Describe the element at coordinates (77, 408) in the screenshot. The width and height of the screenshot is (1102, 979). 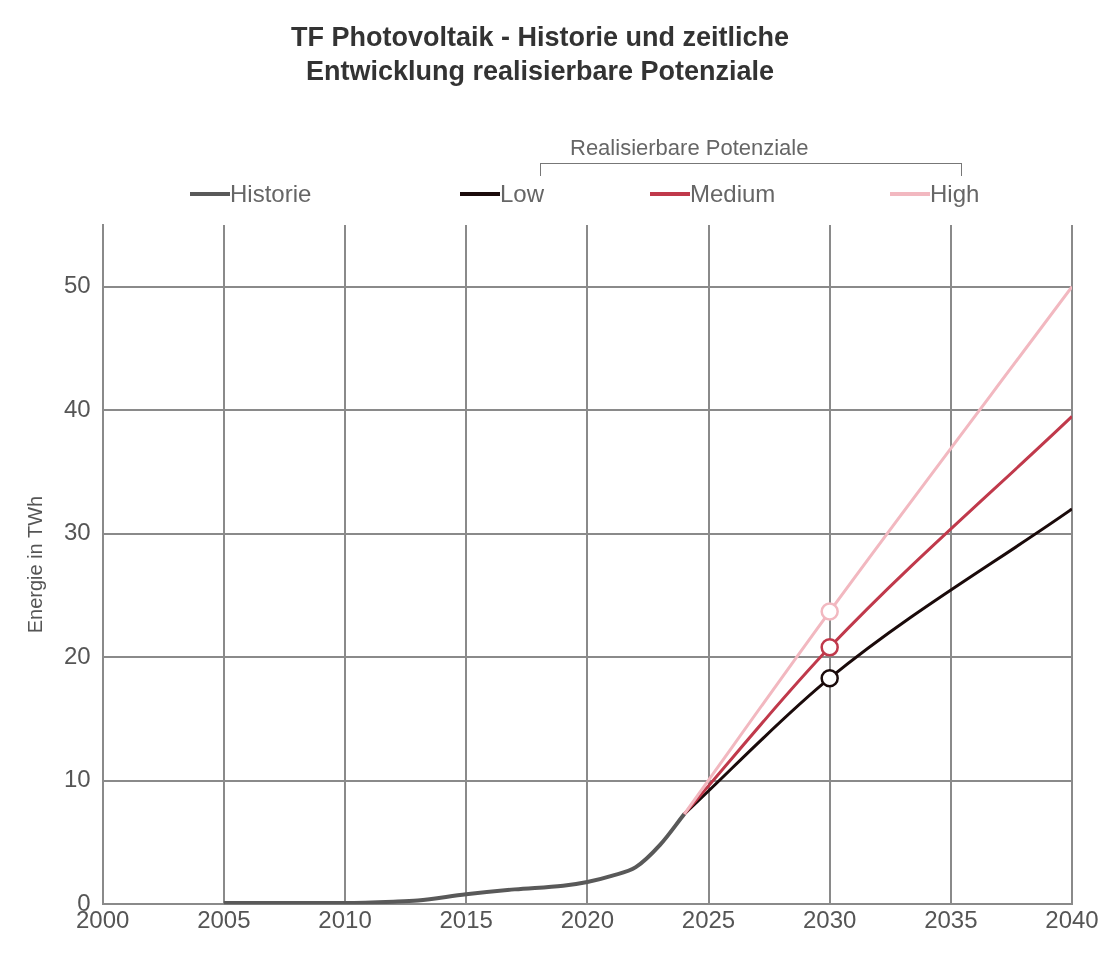
I see `y-tick-label: 40` at that location.